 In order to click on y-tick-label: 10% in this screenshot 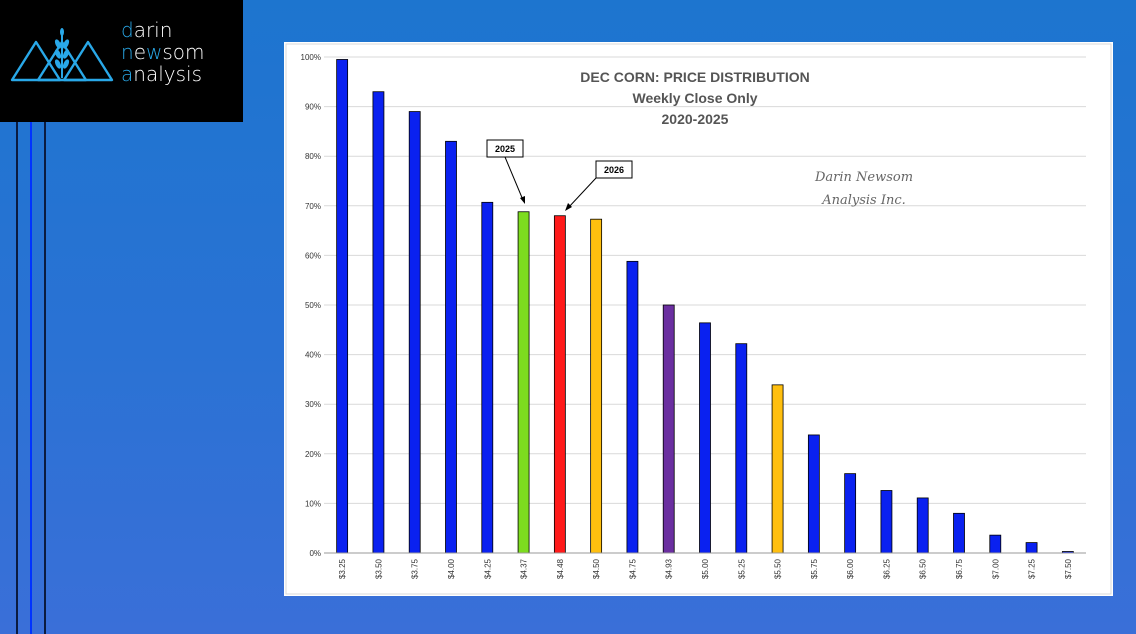, I will do `click(313, 503)`.